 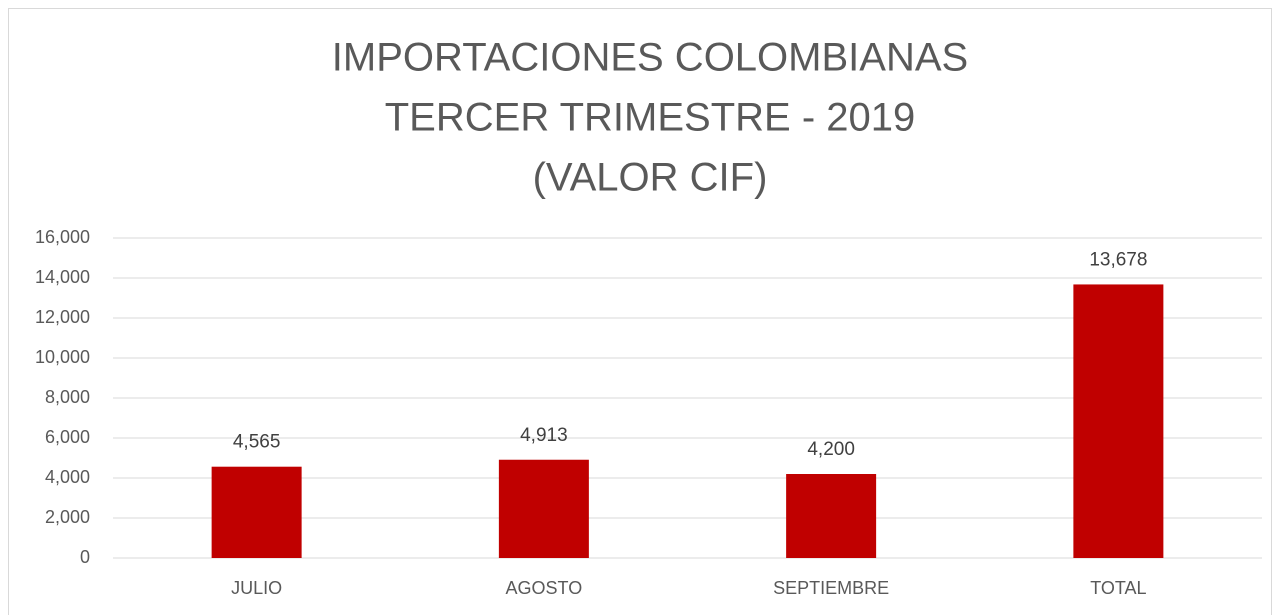 I want to click on chart-title: (VALOR CIF), so click(x=650, y=178).